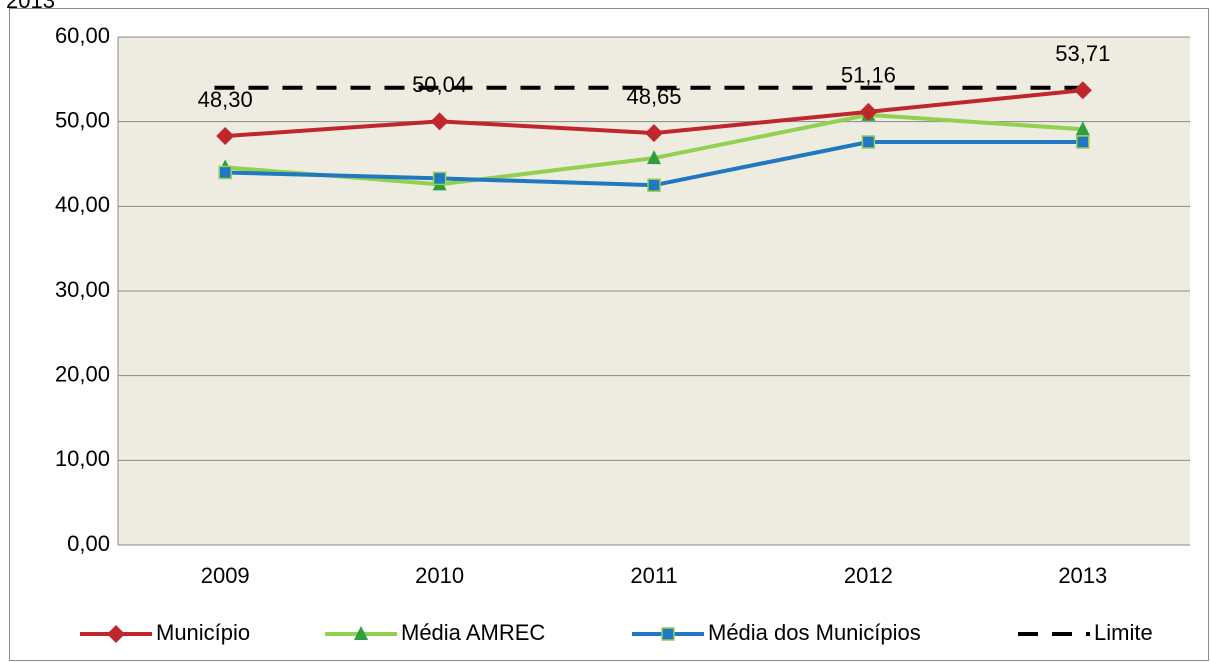 The image size is (1210, 662). Describe the element at coordinates (868, 75) in the screenshot. I see `data-label: 51,16` at that location.